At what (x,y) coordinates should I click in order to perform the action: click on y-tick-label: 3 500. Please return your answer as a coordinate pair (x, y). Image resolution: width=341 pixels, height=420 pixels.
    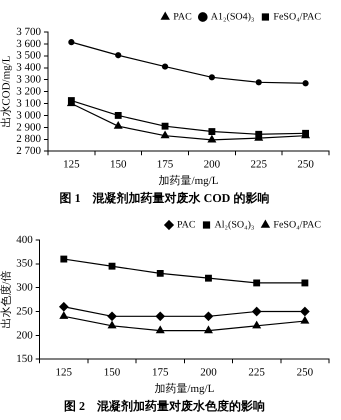
    Looking at the image, I should click on (29, 56).